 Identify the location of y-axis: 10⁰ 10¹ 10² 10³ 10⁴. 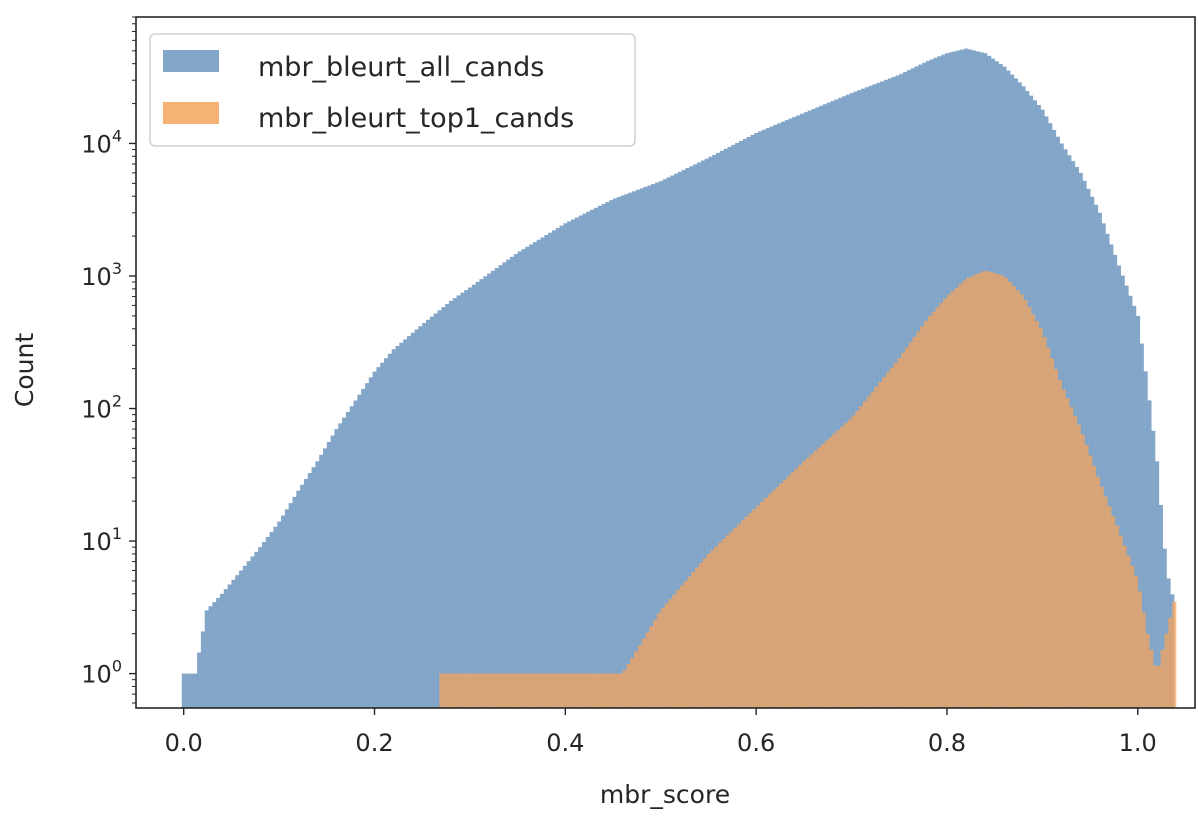
(108, 360).